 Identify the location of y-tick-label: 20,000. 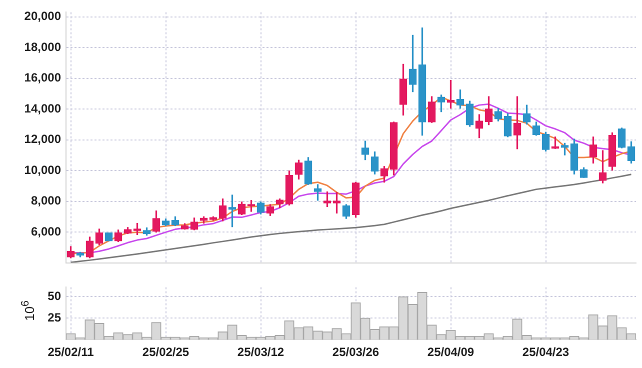
(43, 16).